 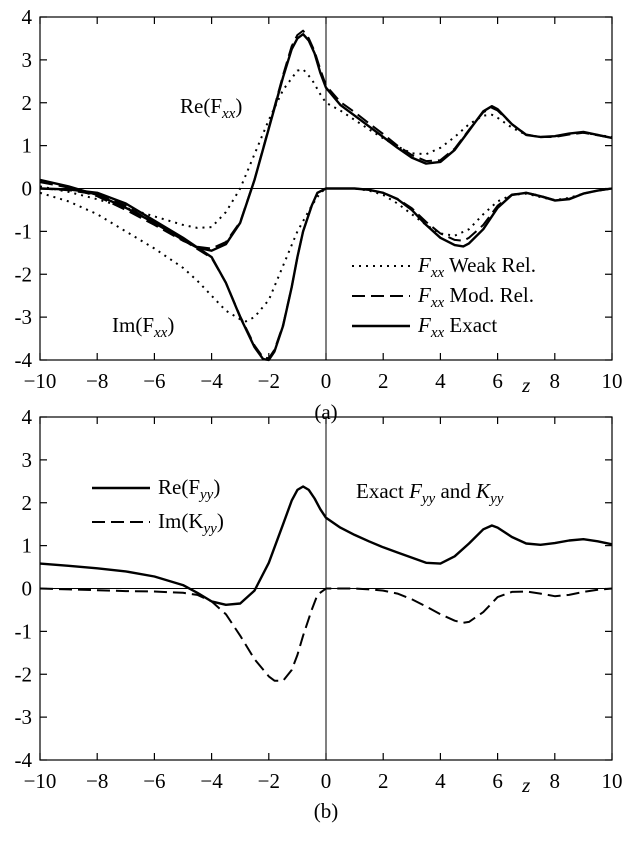 I want to click on legend-entry: Re(Fyy), so click(x=189, y=489).